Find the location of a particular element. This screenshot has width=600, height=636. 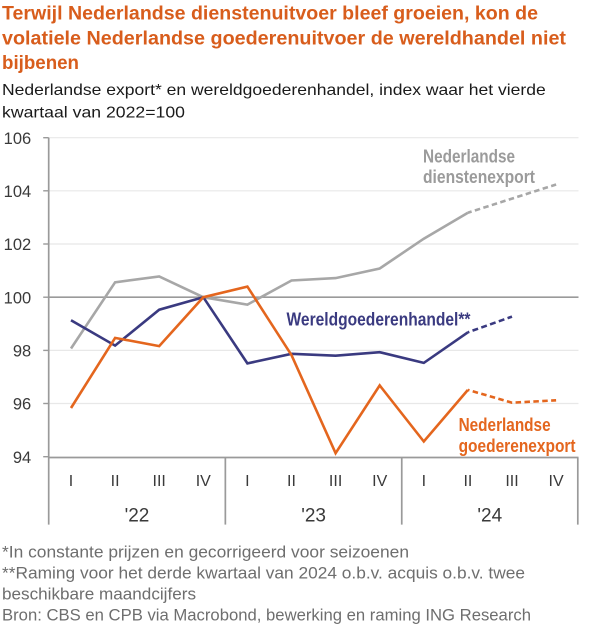

svg-text: '23 is located at coordinates (313, 516).